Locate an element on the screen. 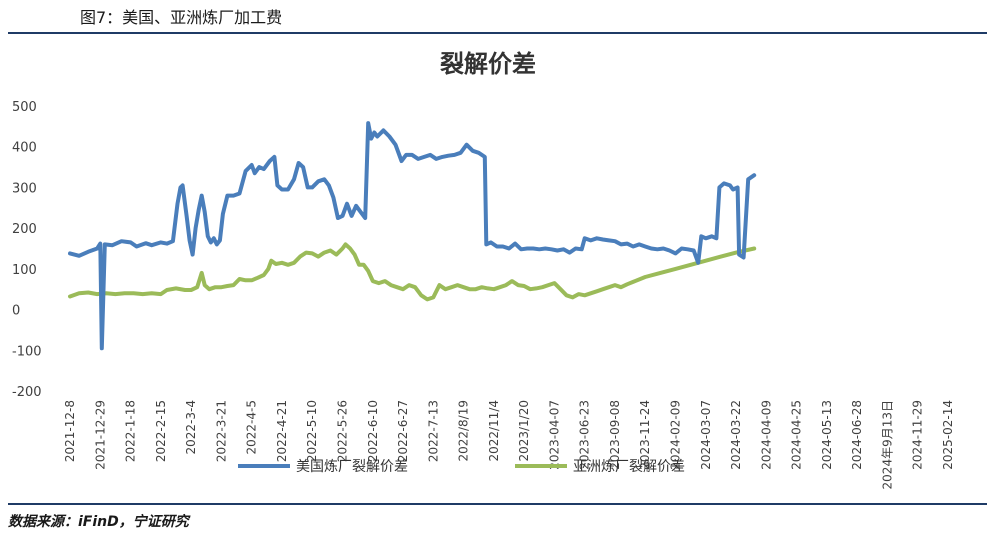 The width and height of the screenshot is (997, 535). x-tick-label: 2022/8/19 is located at coordinates (464, 431).